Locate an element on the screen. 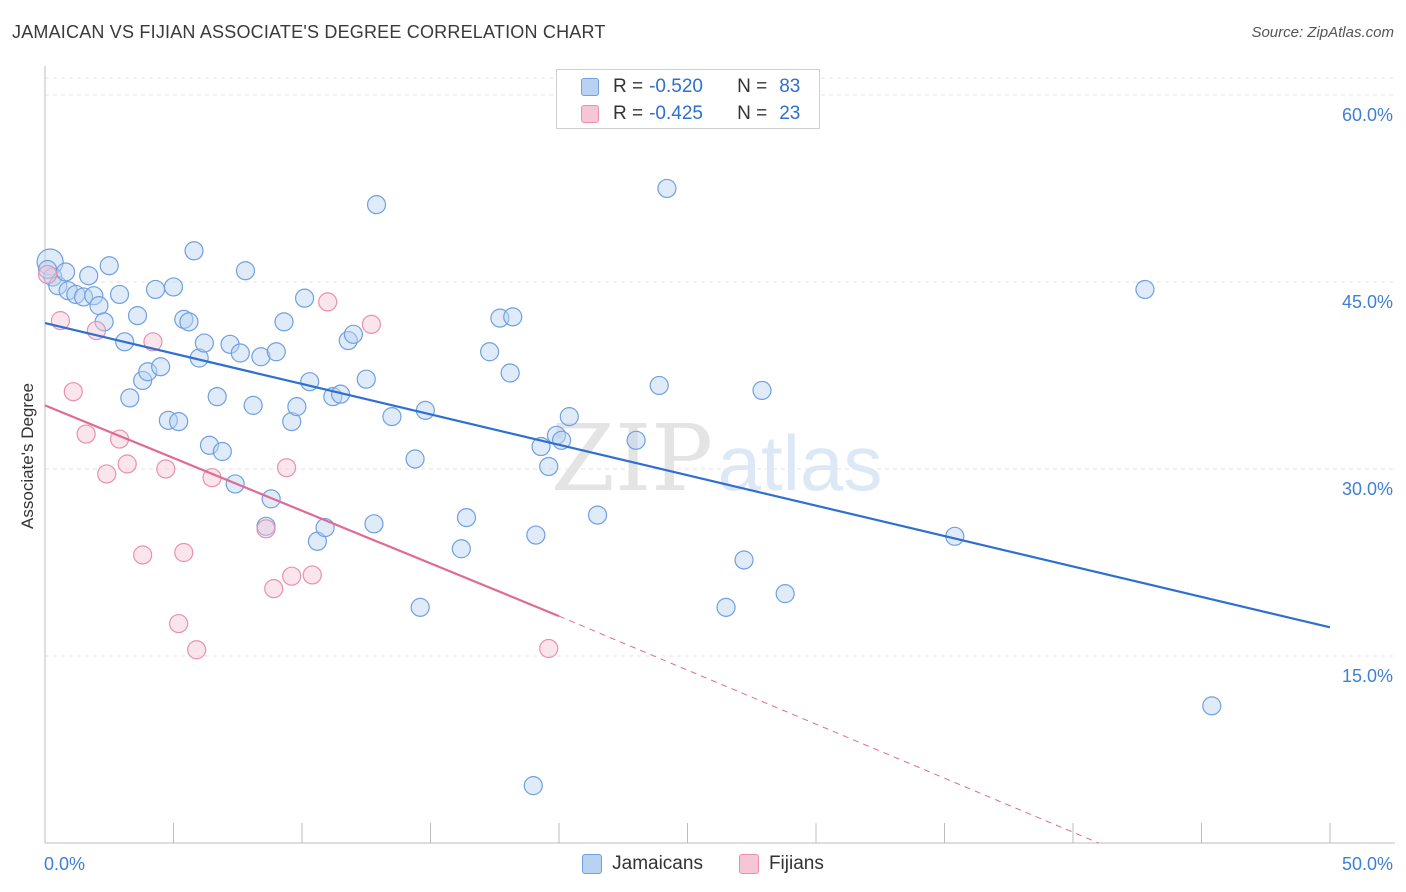  legend-item-jamaicans: Jamaicans is located at coordinates (642, 864).